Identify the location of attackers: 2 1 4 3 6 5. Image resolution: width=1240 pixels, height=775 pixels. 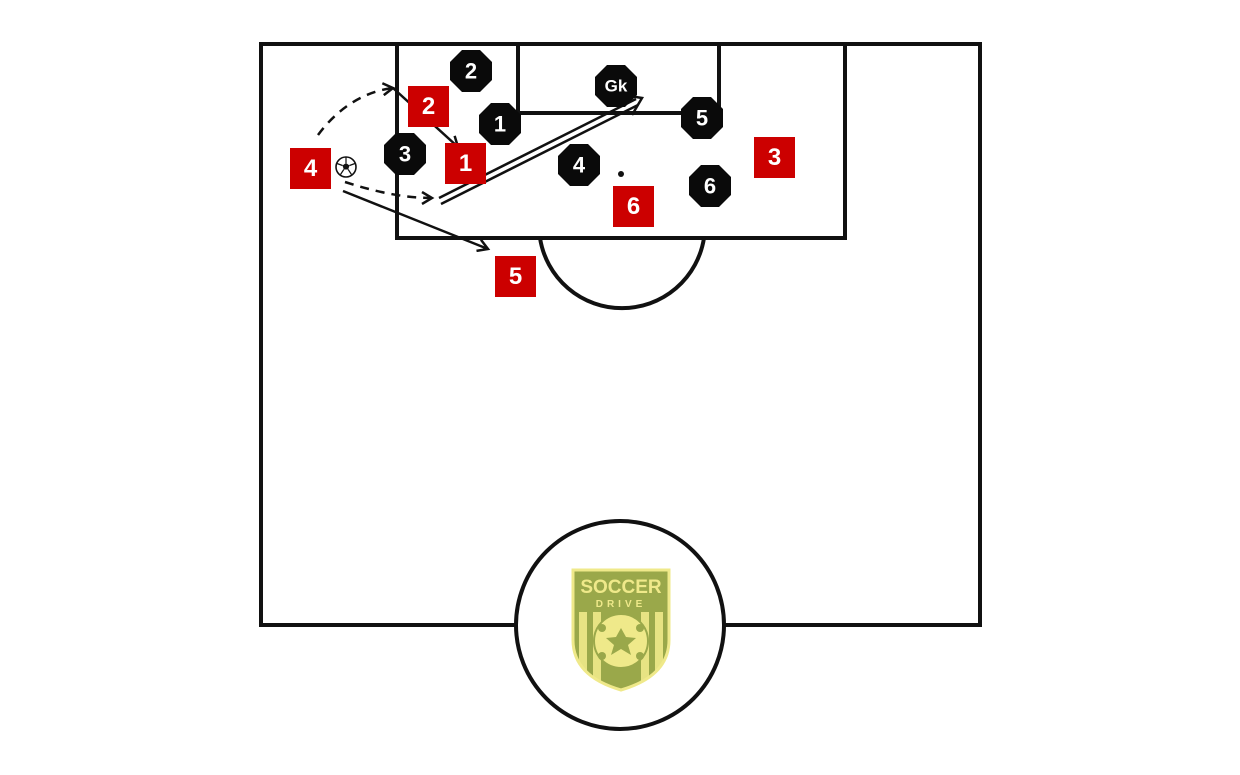
(542, 191).